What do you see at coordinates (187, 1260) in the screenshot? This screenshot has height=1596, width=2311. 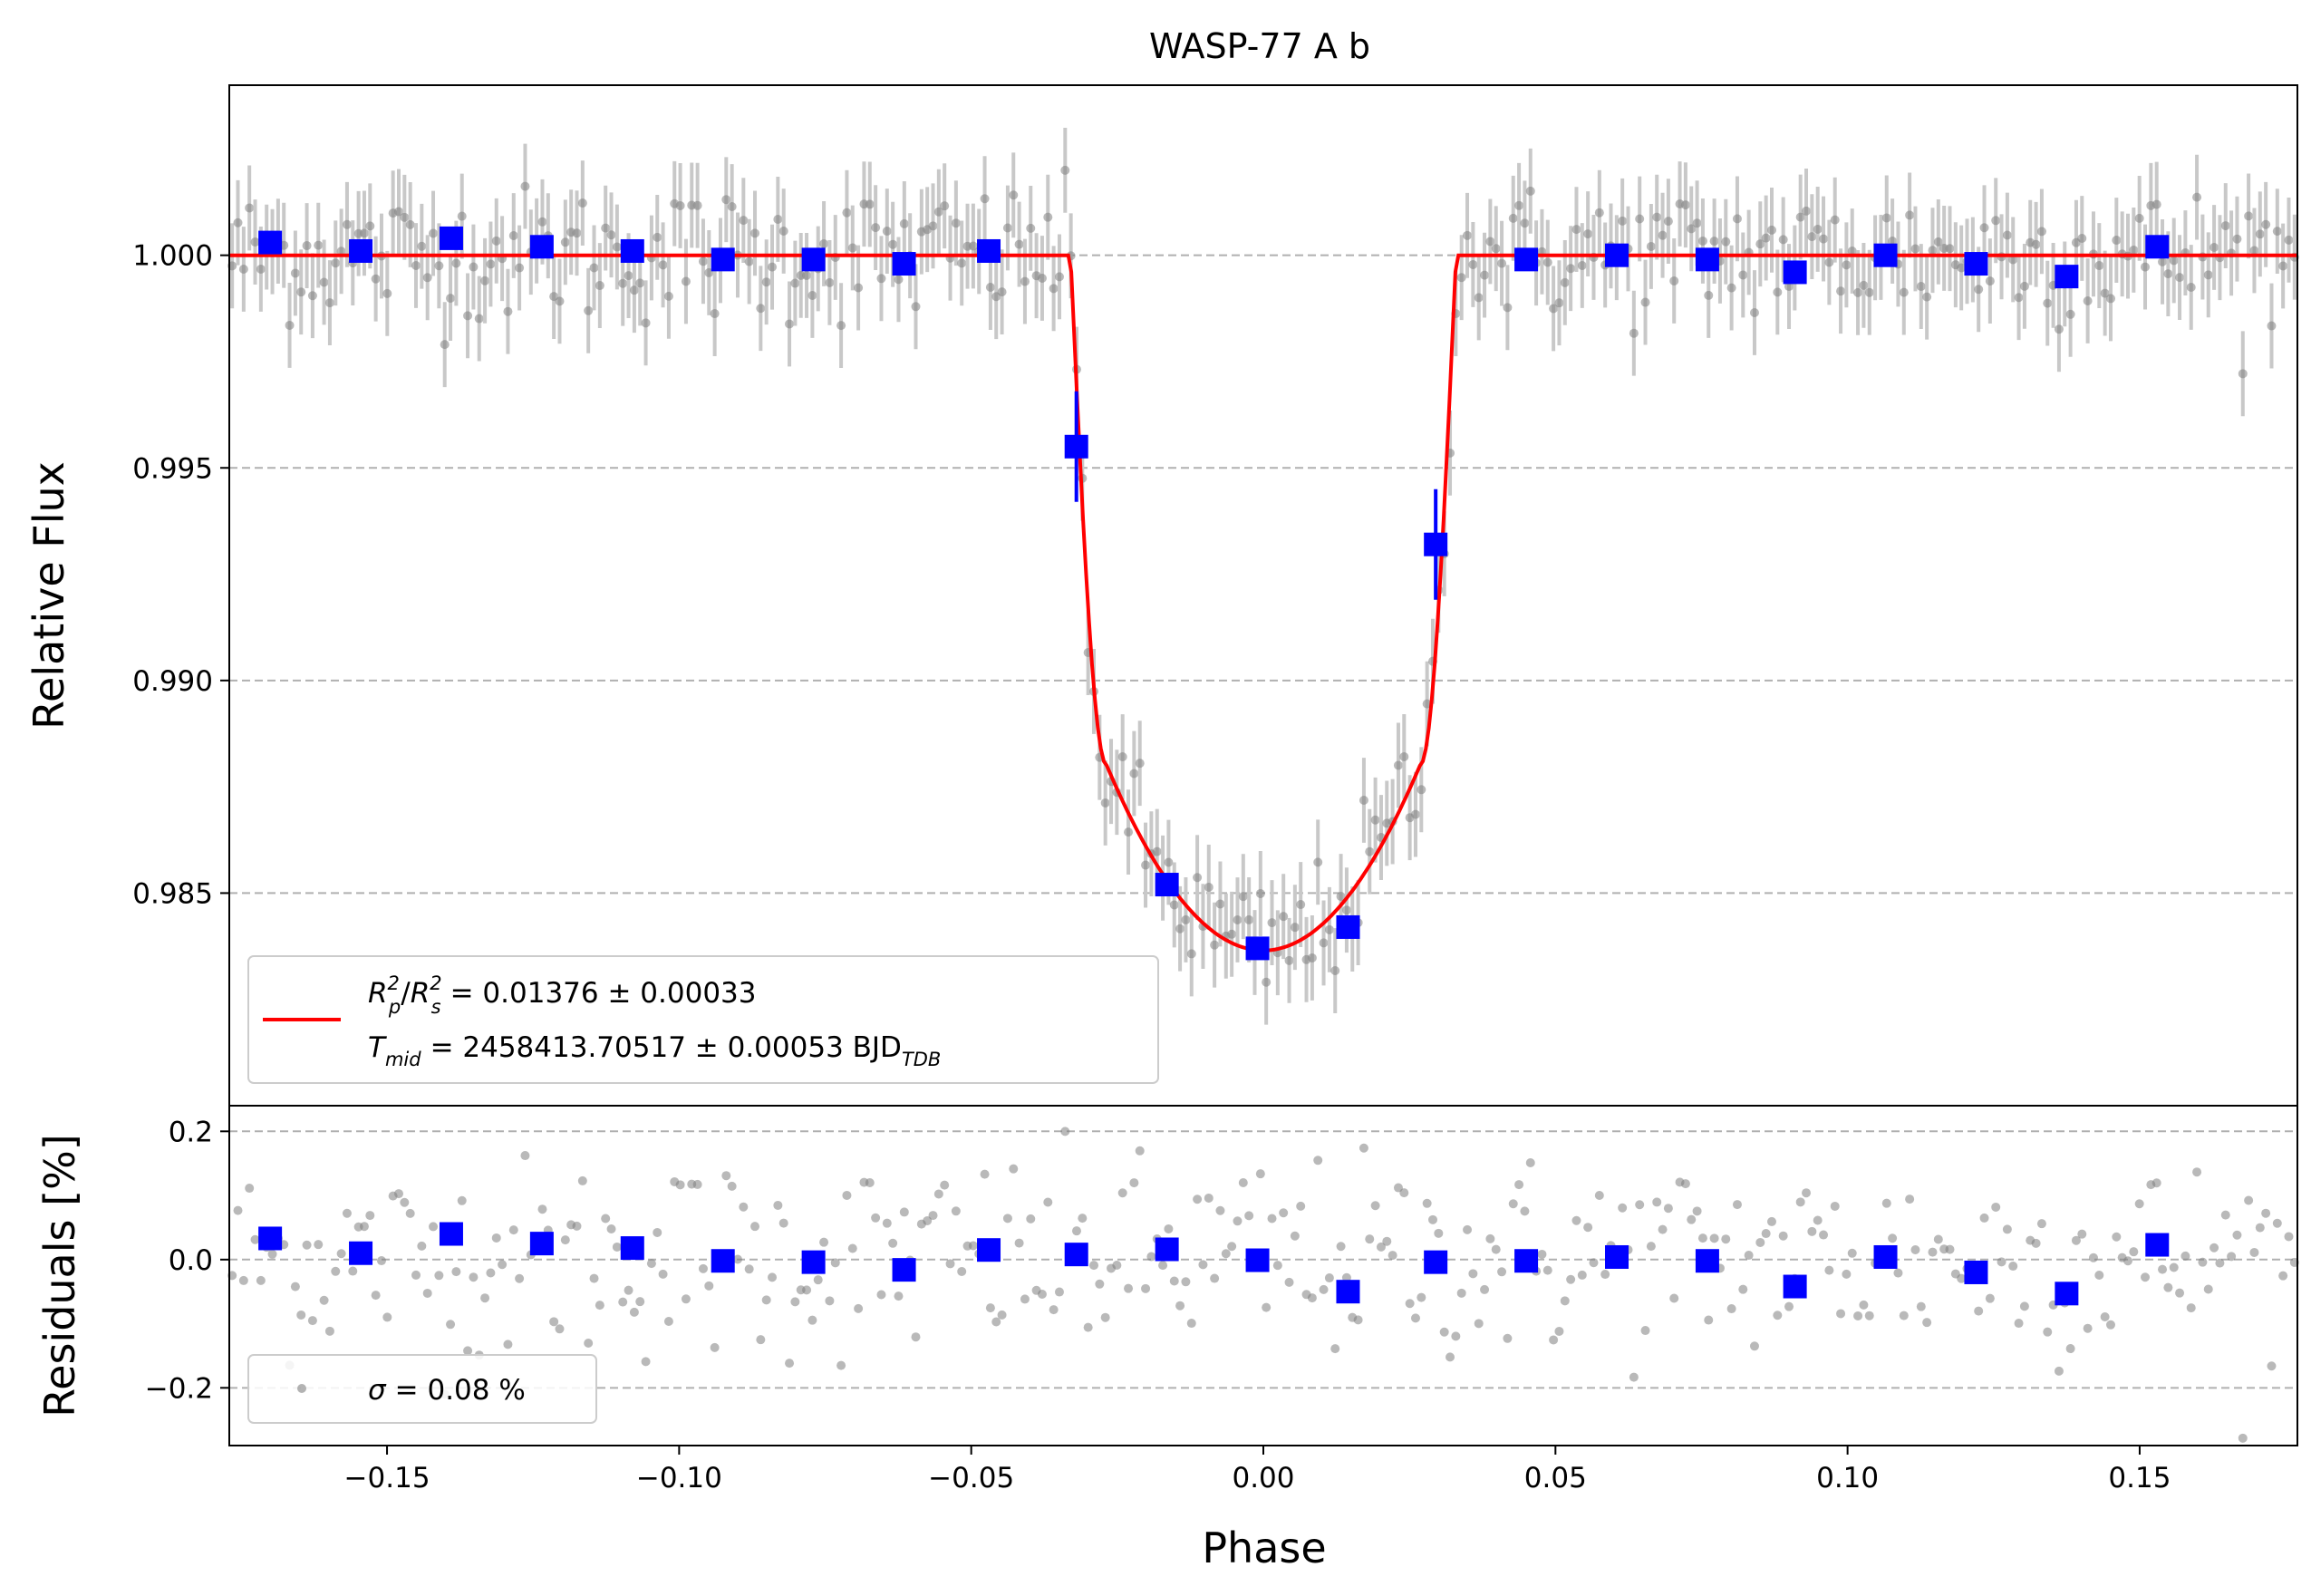 I see `residual-y-ticks: −0.2 0.0 0.2` at bounding box center [187, 1260].